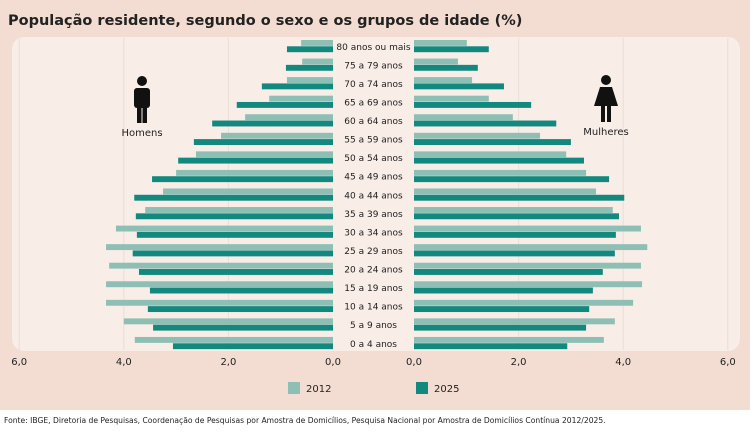 This screenshot has height=431, width=750. Describe the element at coordinates (373, 345) in the screenshot. I see `age-label: 0 a 4 anos` at that location.